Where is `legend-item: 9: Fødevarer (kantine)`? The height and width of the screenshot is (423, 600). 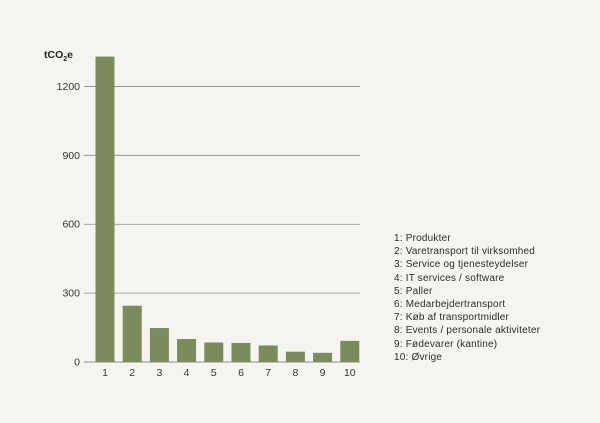
legend-item: 9: Fødevarer (kantine) is located at coordinates (446, 344).